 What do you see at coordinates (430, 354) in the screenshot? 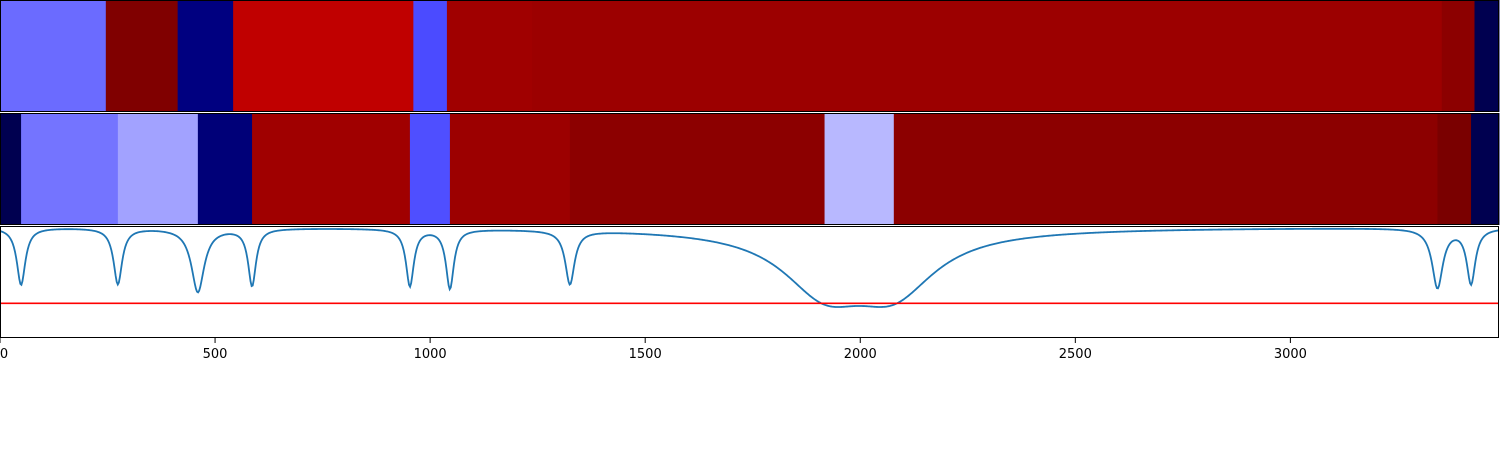
I see `x-tick-label: 1000` at bounding box center [430, 354].